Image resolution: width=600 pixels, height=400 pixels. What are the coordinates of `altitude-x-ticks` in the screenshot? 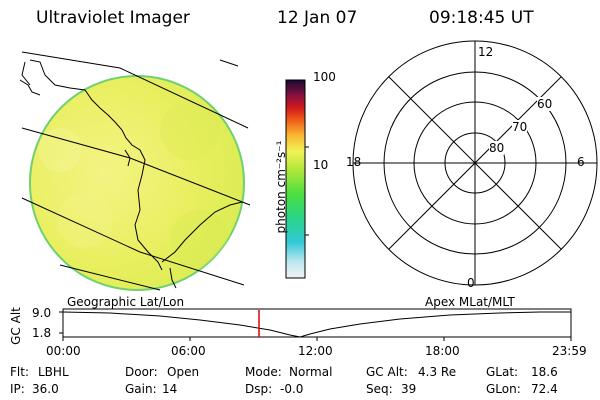 It's located at (317, 339).